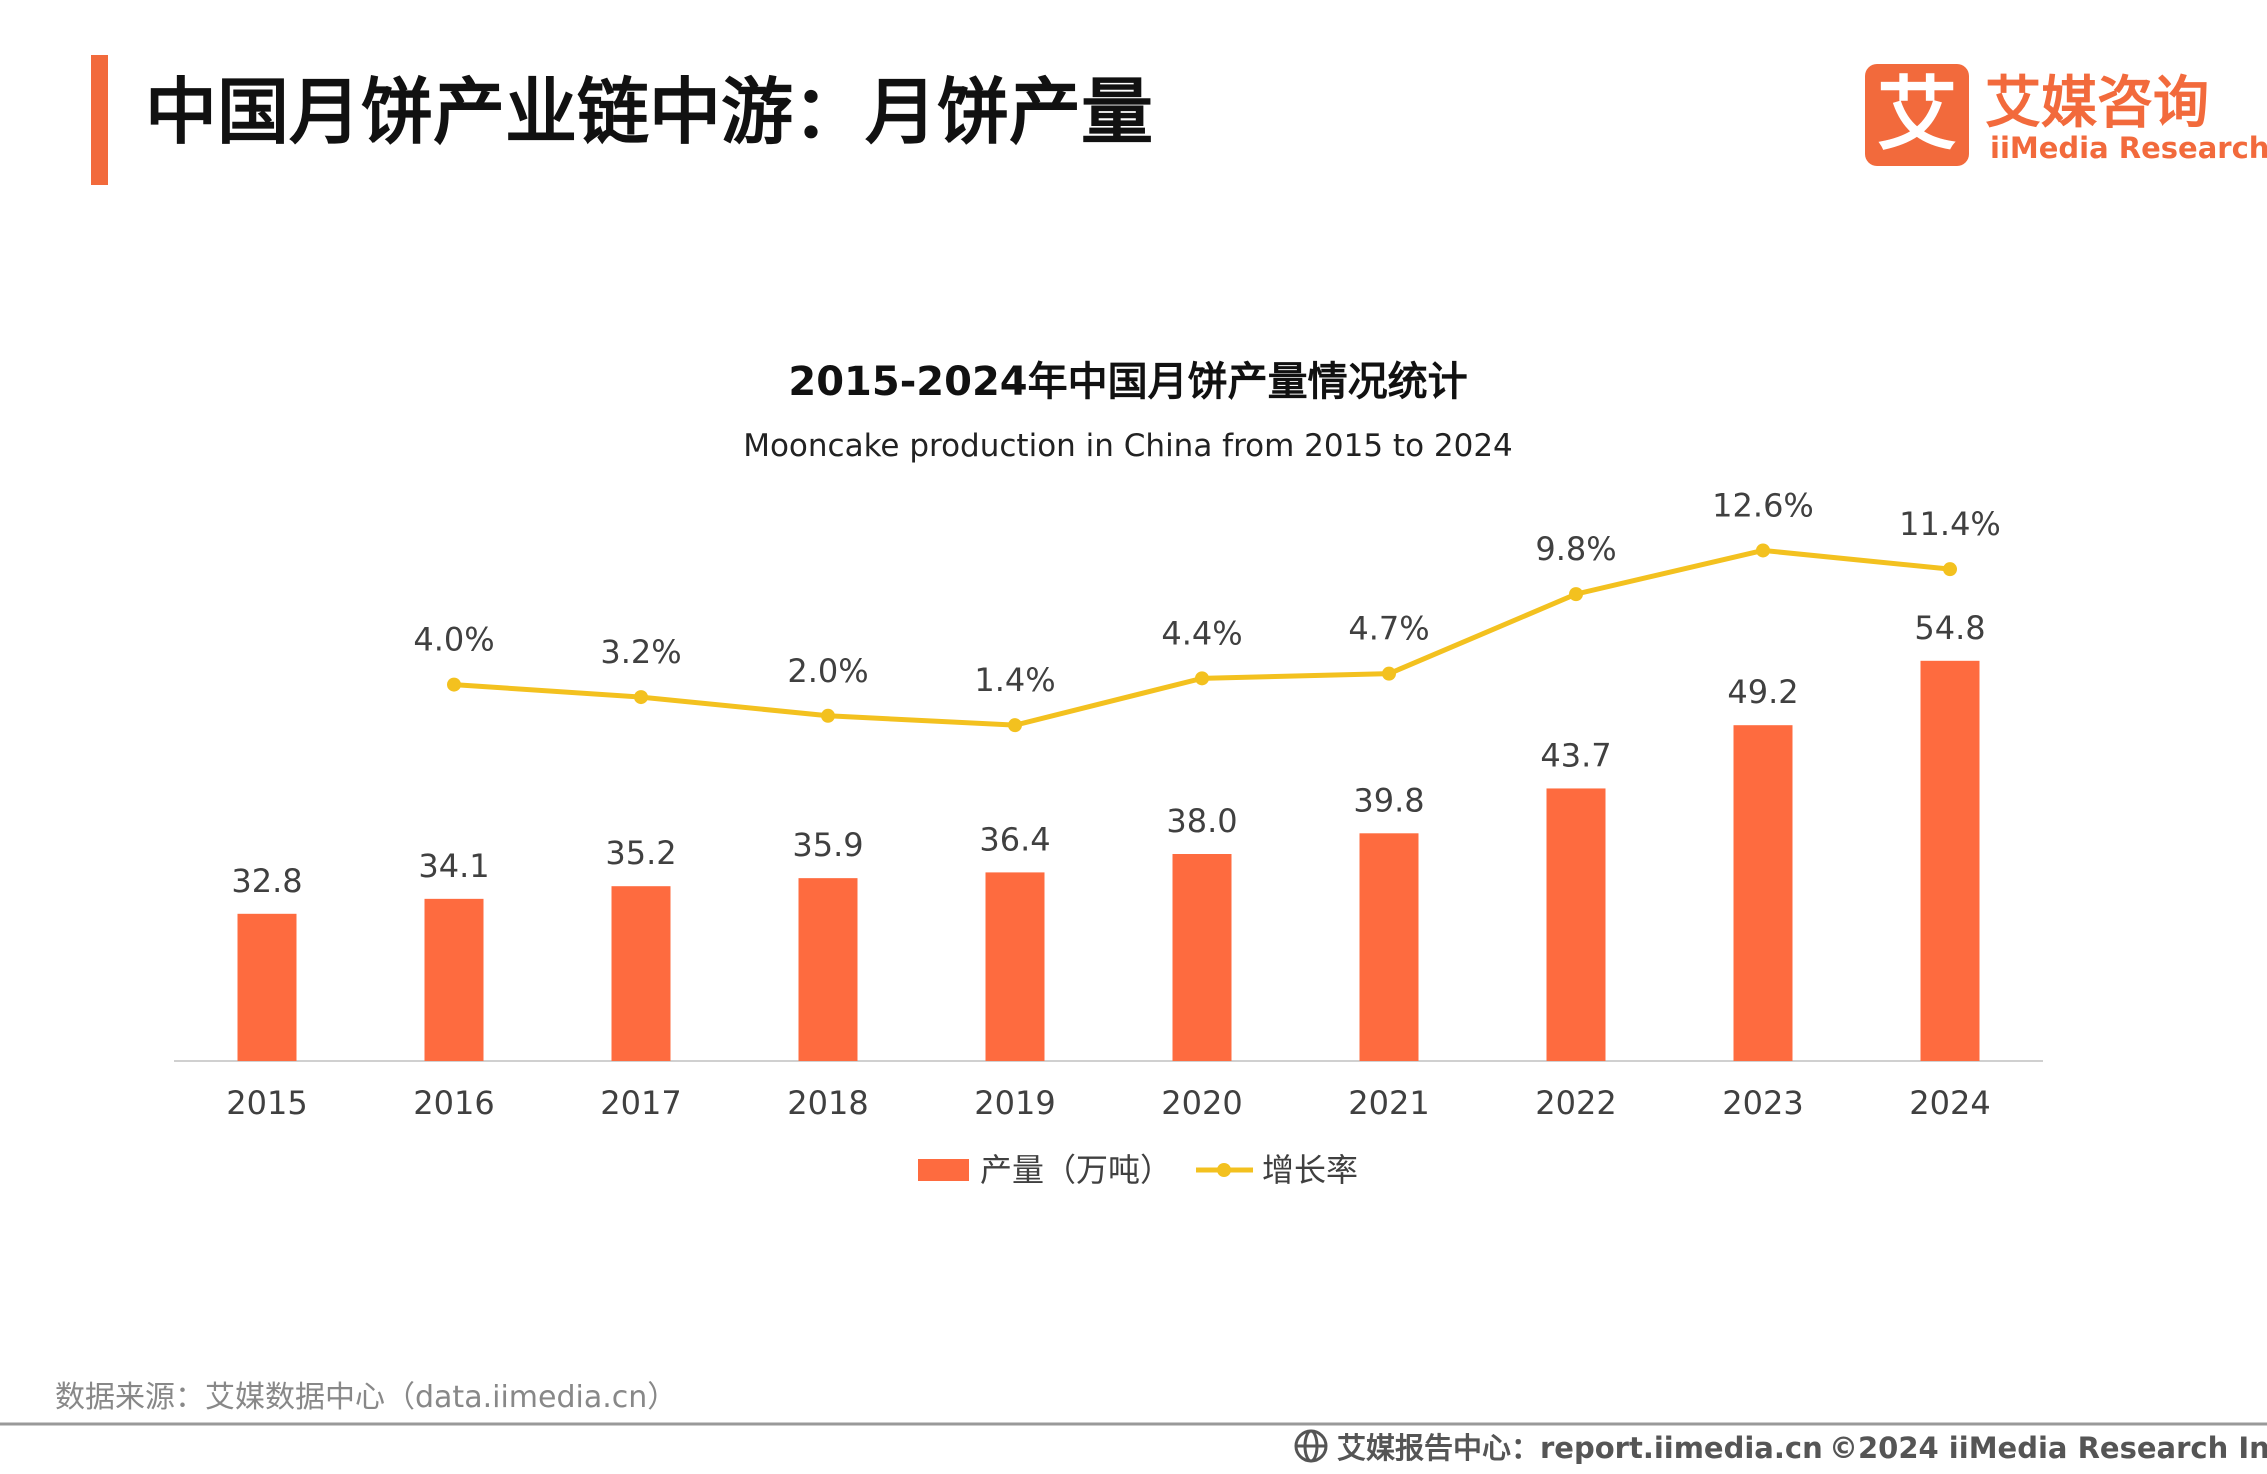 Image resolution: width=2267 pixels, height=1474 pixels. I want to click on bar-value-label: 32.8, so click(266, 881).